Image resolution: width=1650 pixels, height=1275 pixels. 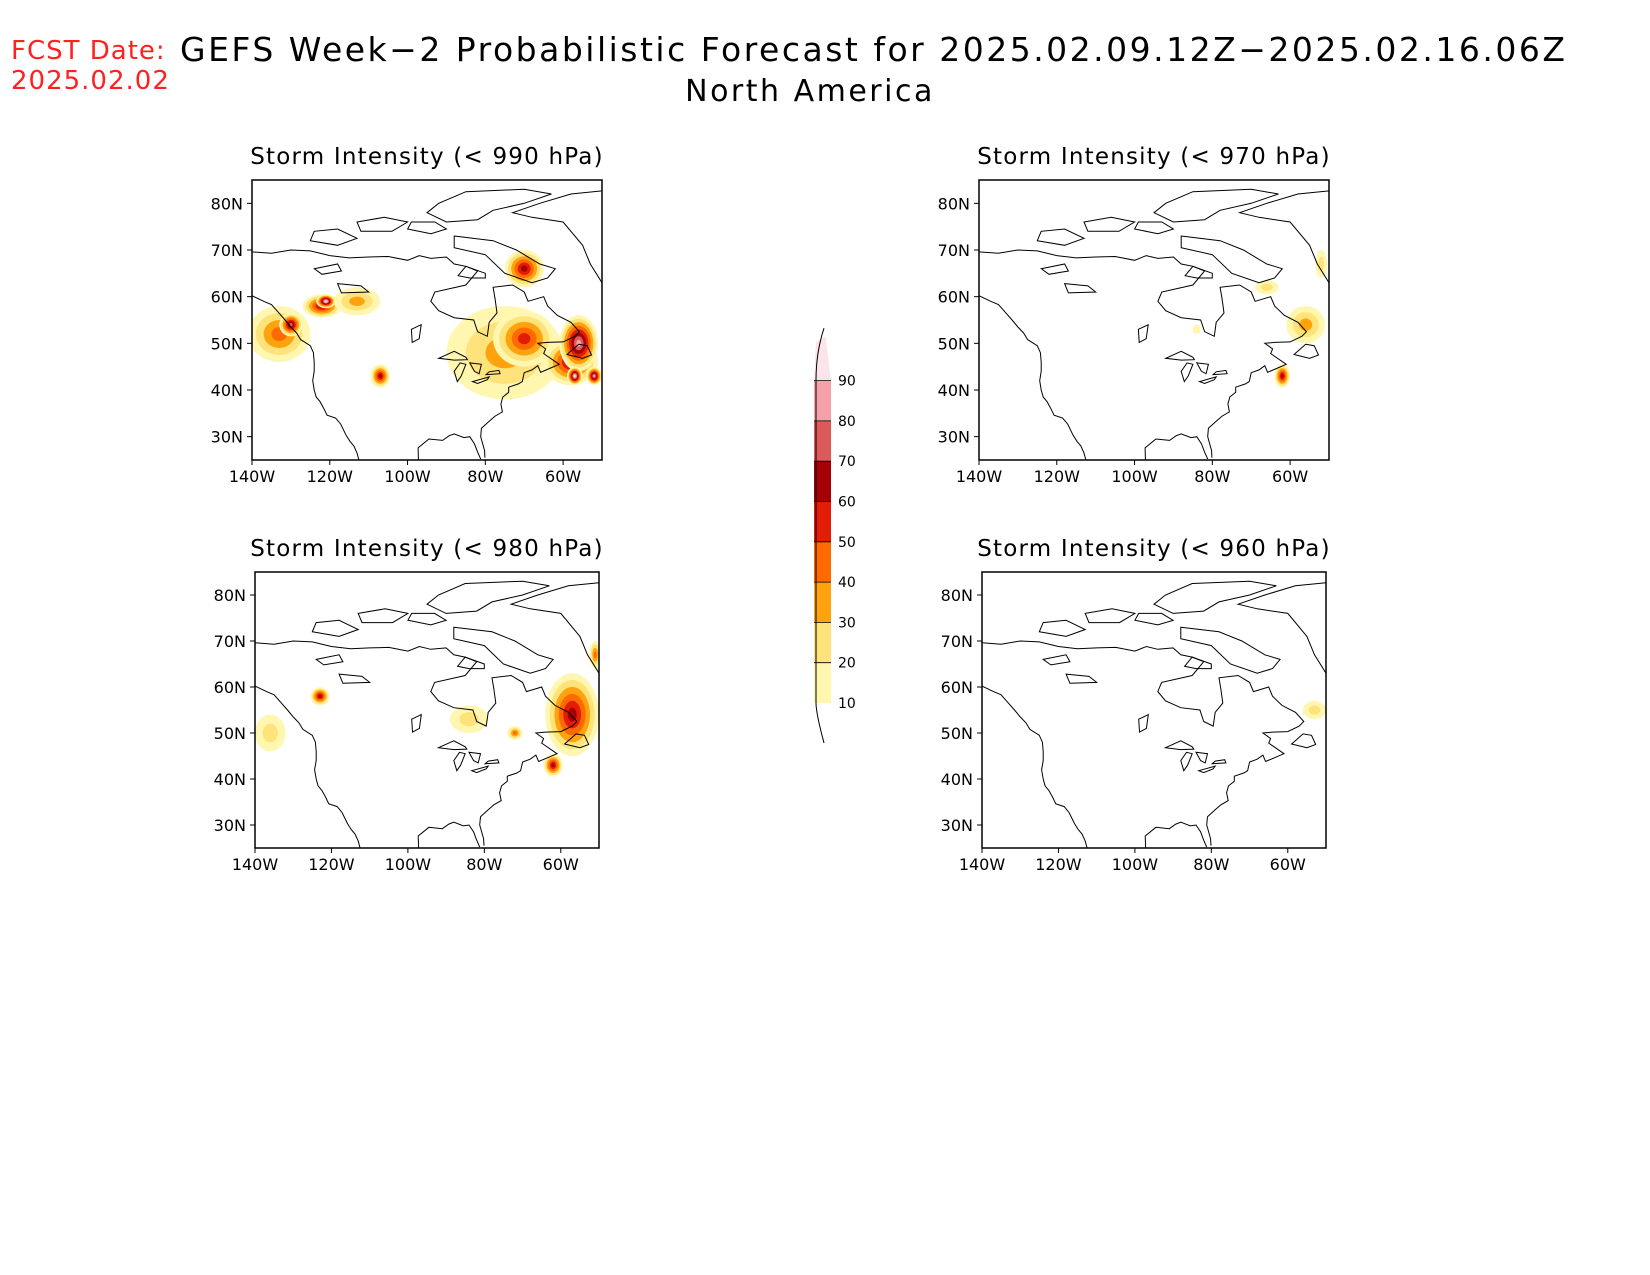 I want to click on panel-title: Storm Intensity (< 970 hPa), so click(x=1154, y=157).